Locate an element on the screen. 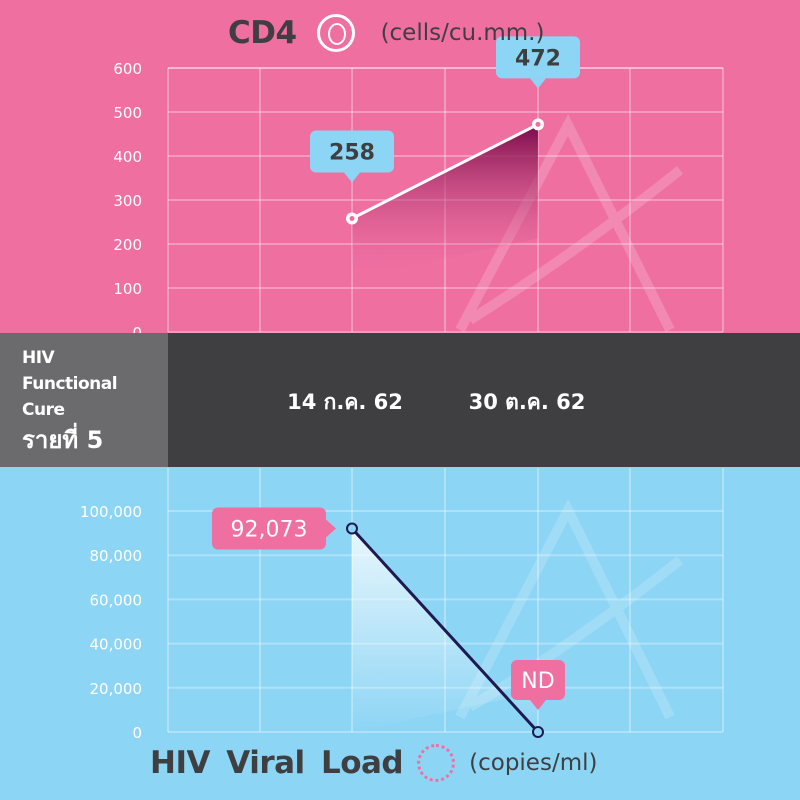  area-fill is located at coordinates (445, 201).